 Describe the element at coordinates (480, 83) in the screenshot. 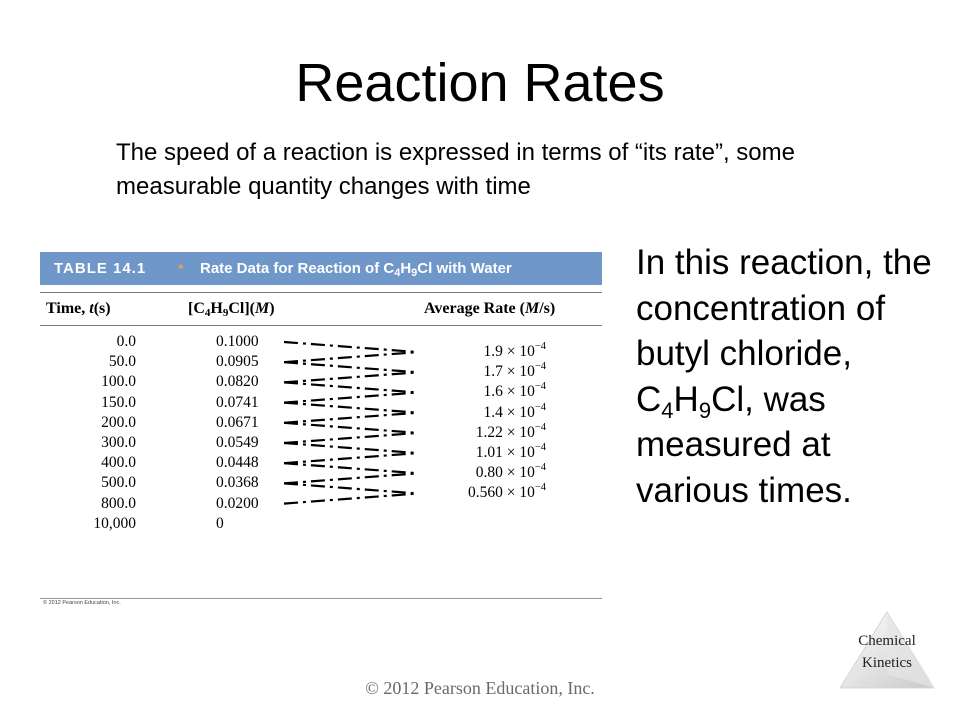

I see `slide-title: Reaction Rates` at that location.